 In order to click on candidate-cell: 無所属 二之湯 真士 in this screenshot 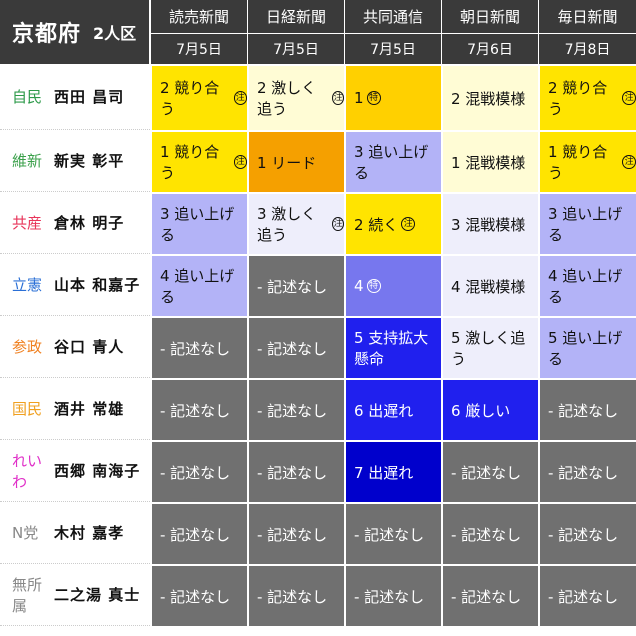, I will do `click(75, 595)`.